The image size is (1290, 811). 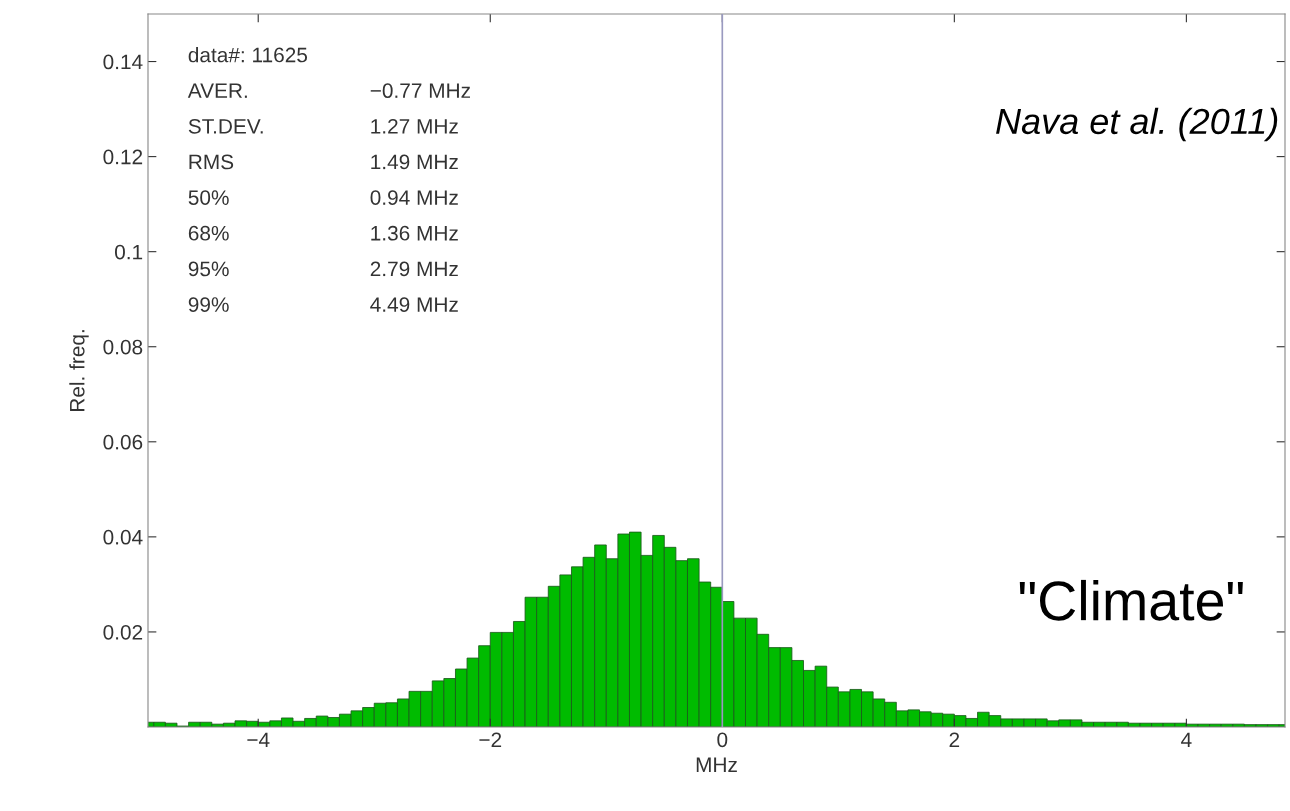 I want to click on text: AVER. −0.77 MHz, so click(x=328, y=91).